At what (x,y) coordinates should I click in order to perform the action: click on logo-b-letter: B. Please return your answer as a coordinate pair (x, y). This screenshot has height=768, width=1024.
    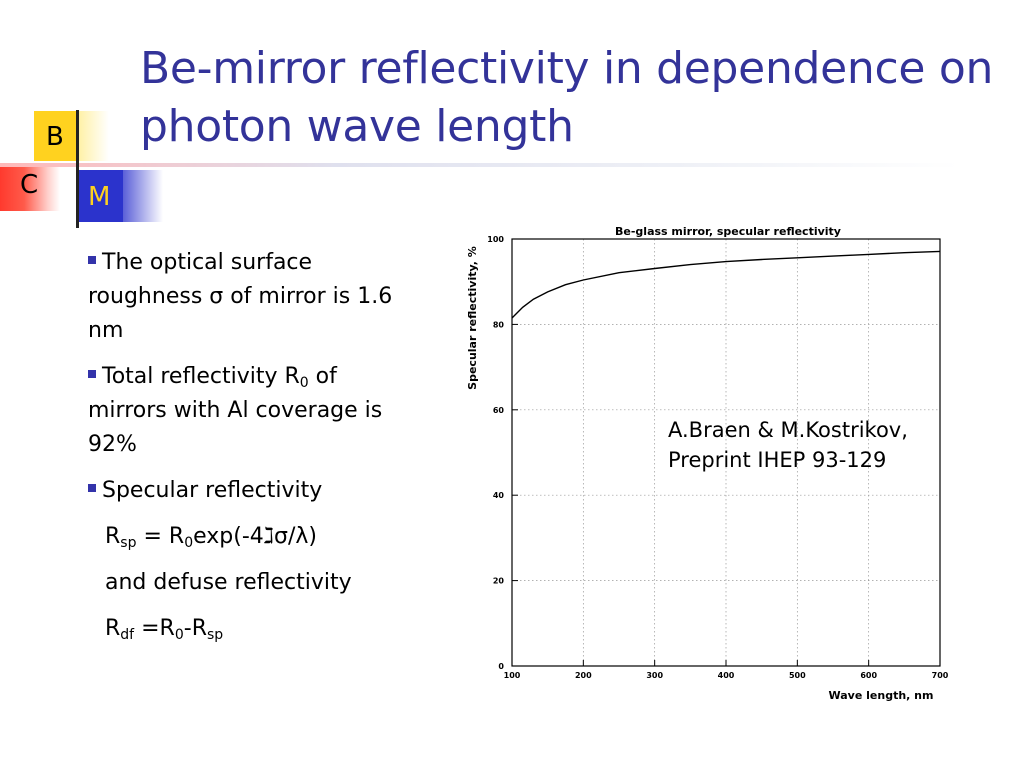
    Looking at the image, I should click on (55, 137).